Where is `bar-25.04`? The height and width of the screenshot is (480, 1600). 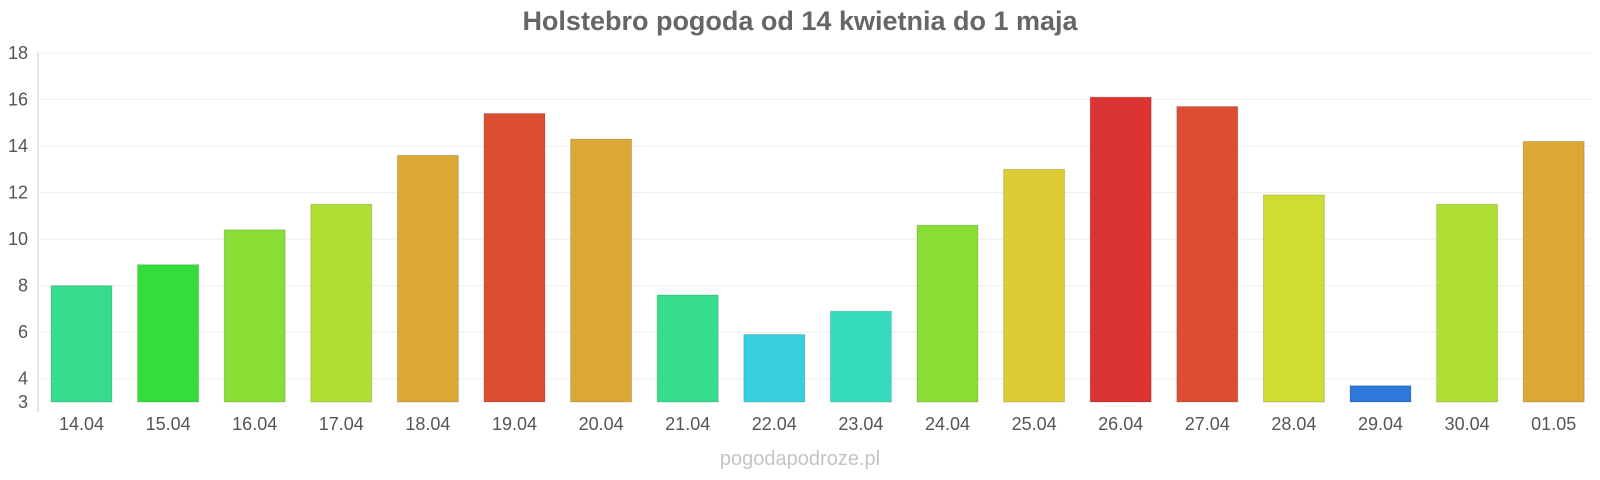 bar-25.04 is located at coordinates (1034, 285).